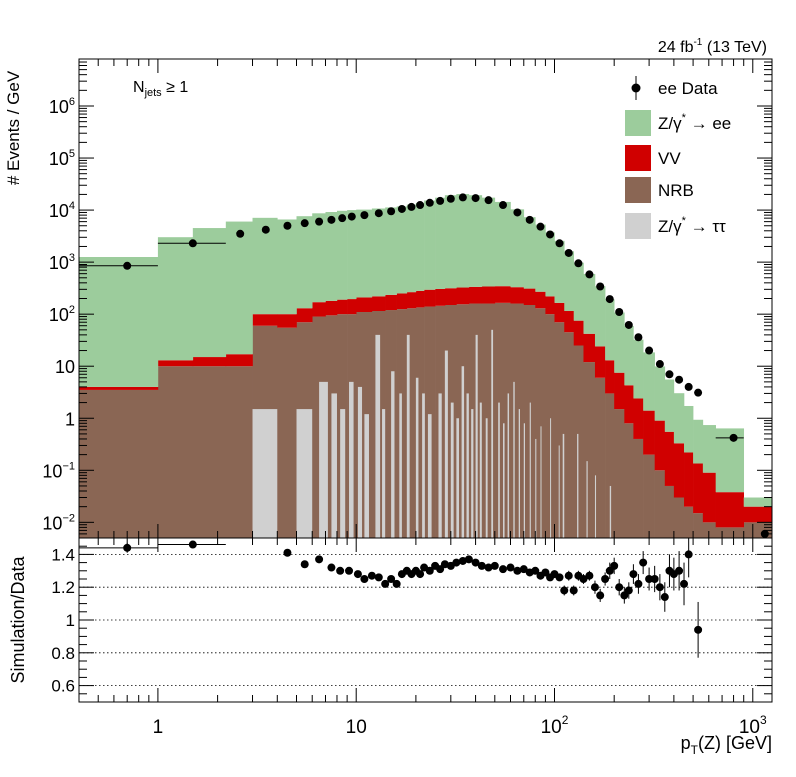 This screenshot has height=777, width=796. I want to click on legend-swatch-nrb, so click(638, 190).